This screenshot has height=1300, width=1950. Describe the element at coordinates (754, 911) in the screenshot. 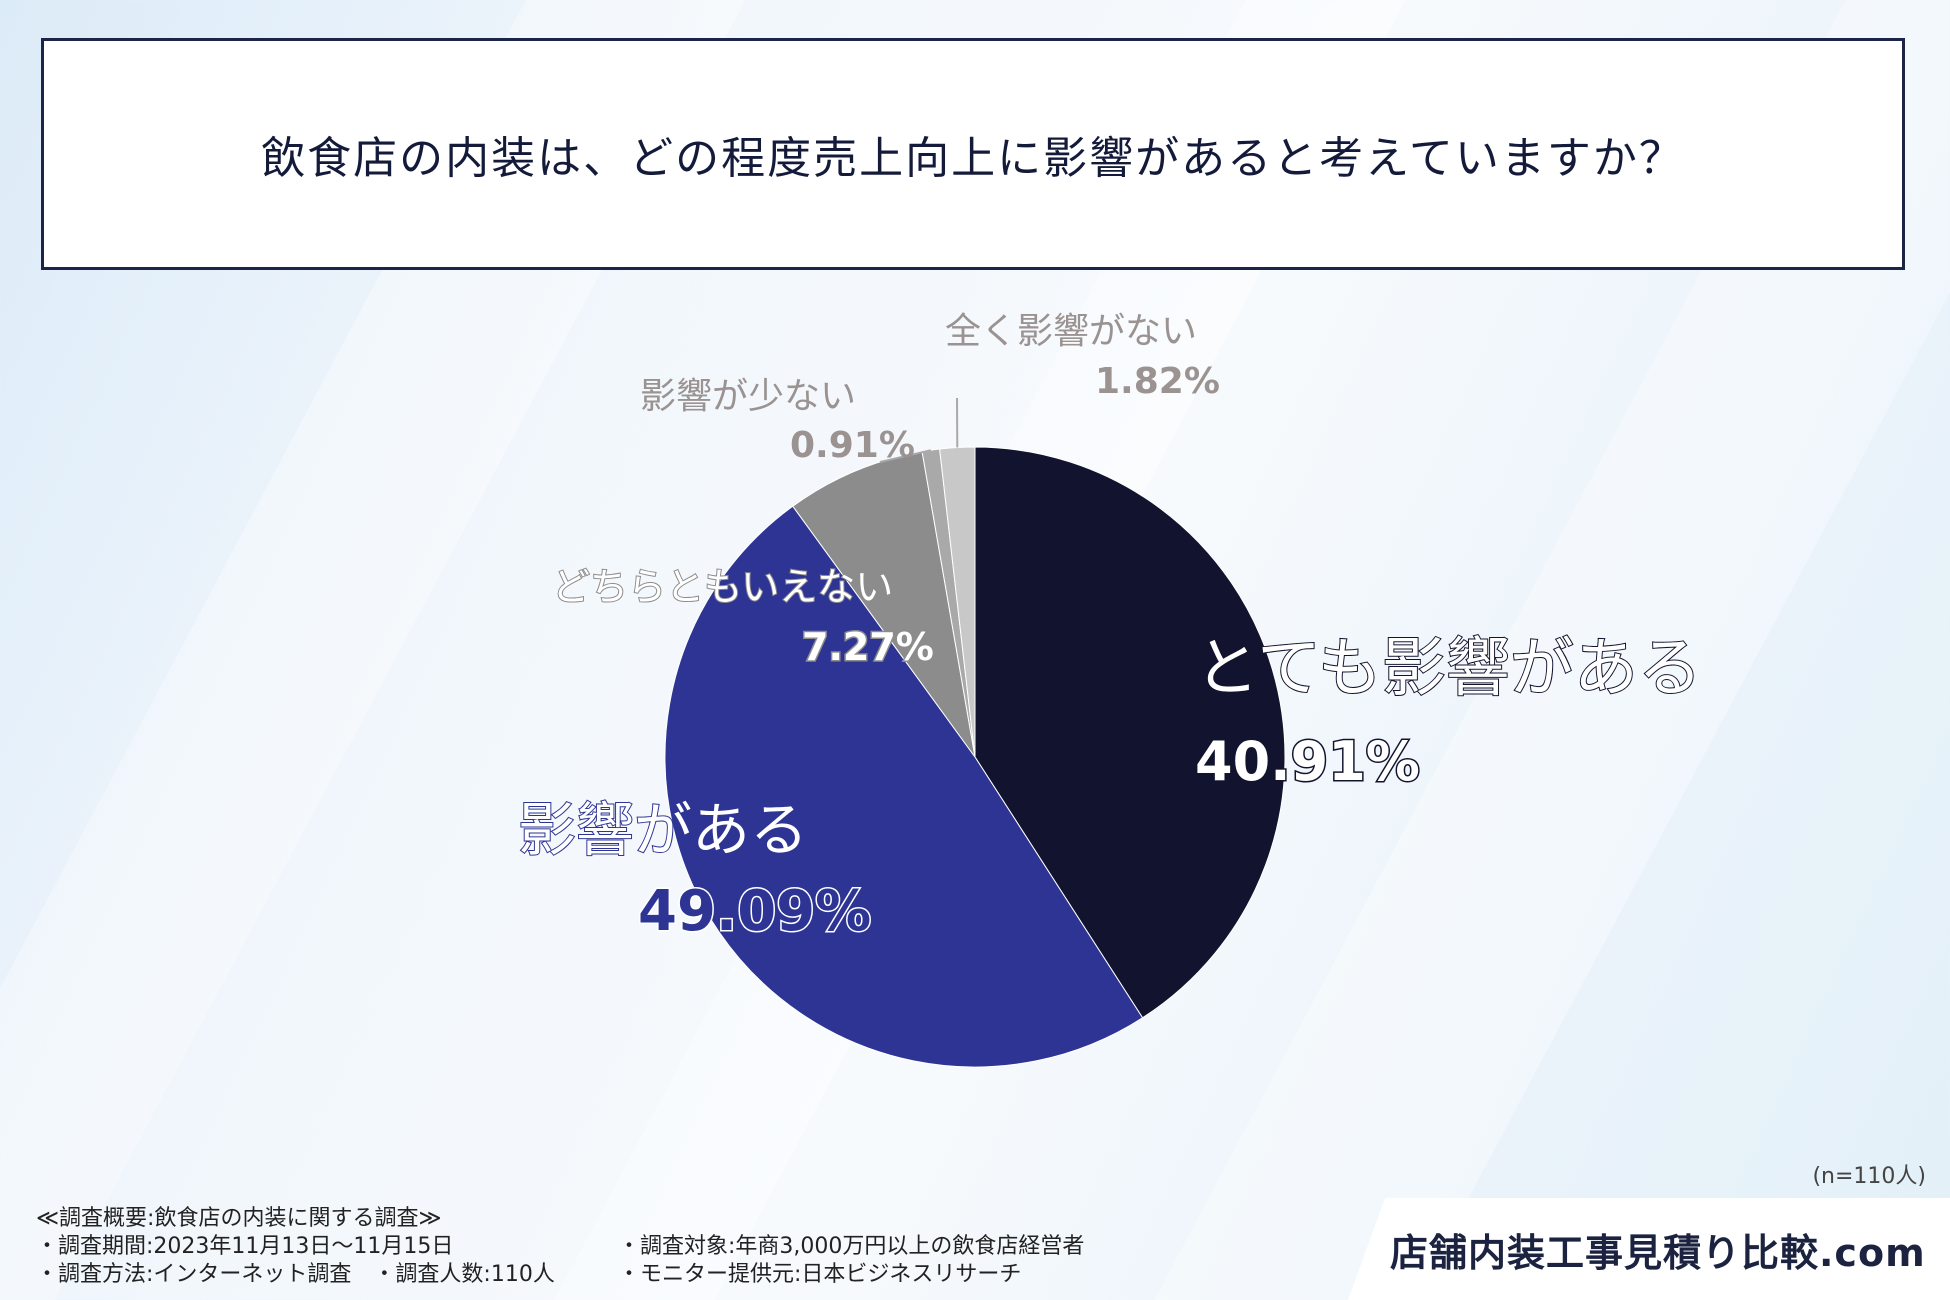

I see `slice-value-label: 49.09%` at that location.